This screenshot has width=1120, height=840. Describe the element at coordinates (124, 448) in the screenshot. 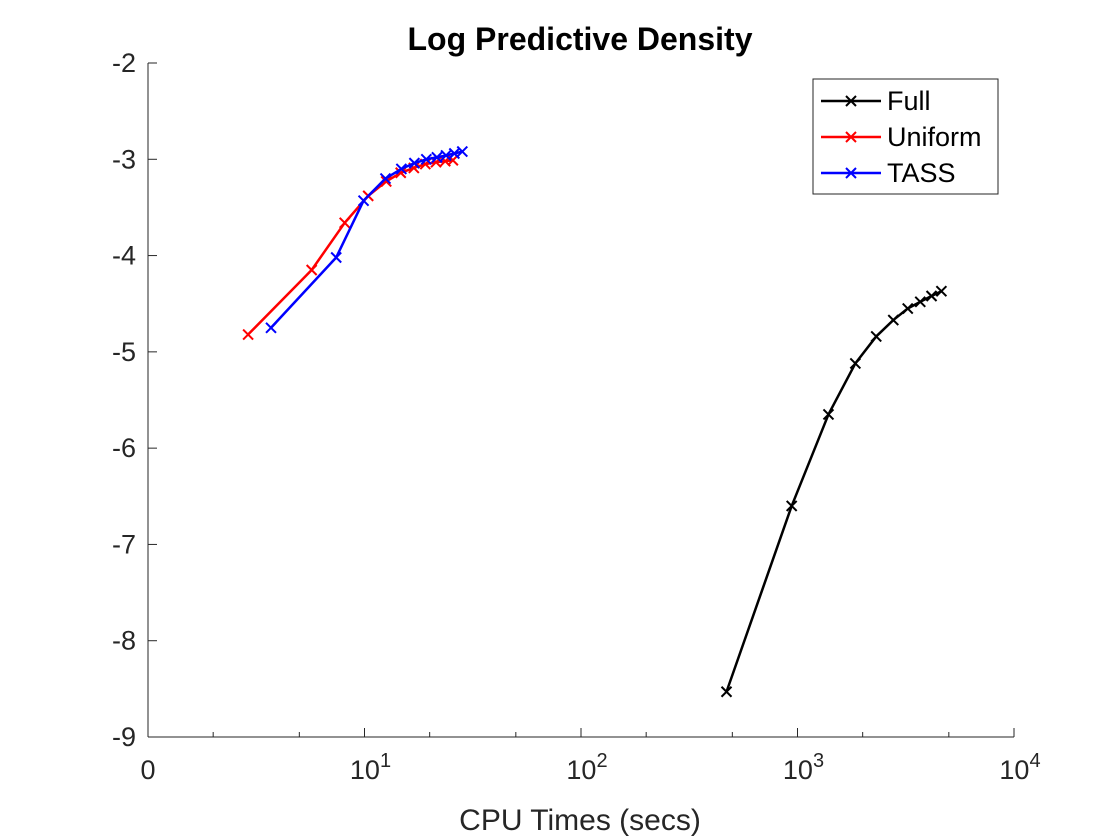

I see `y-tick-label: -6` at that location.